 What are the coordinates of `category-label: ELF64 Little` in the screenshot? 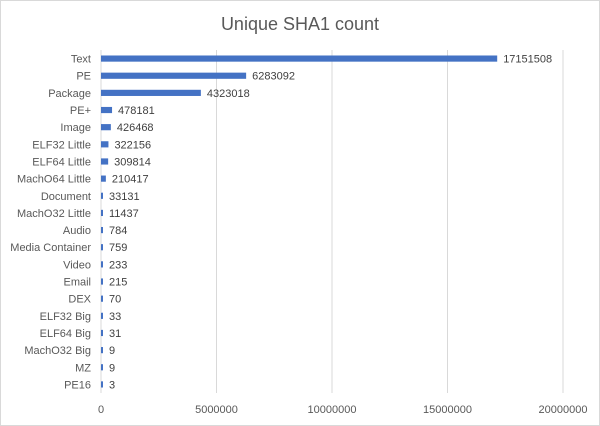 It's located at (61, 162).